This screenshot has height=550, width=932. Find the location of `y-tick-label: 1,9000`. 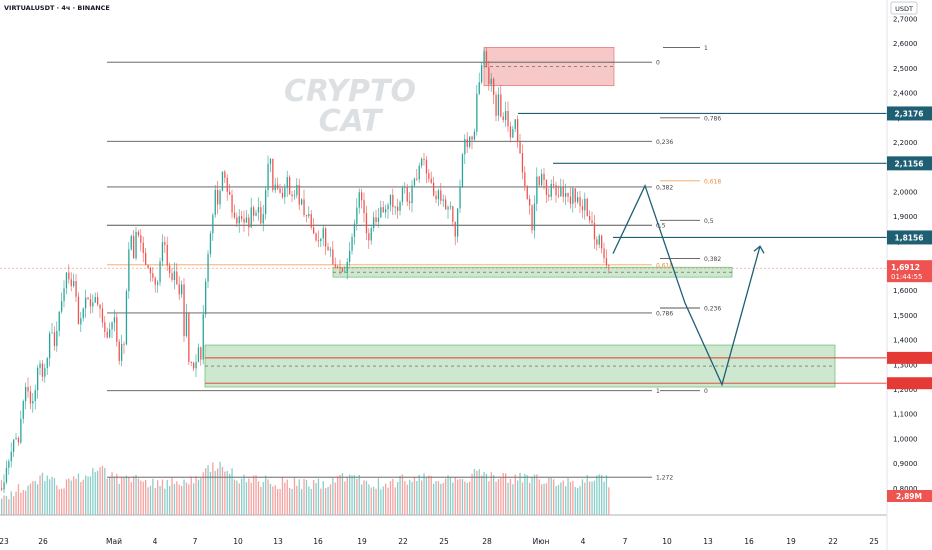

y-tick-label: 1,9000 is located at coordinates (905, 217).